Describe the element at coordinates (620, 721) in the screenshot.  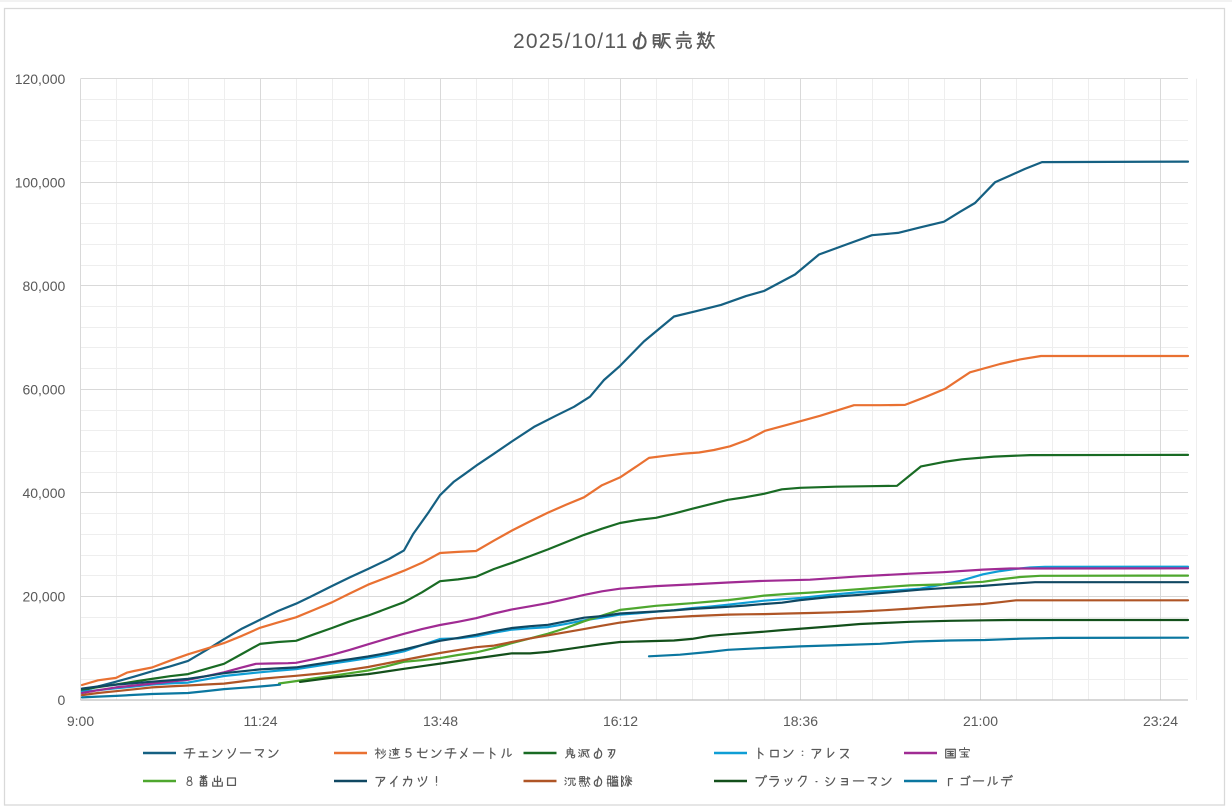
I see `svg-text: 16:12` at that location.